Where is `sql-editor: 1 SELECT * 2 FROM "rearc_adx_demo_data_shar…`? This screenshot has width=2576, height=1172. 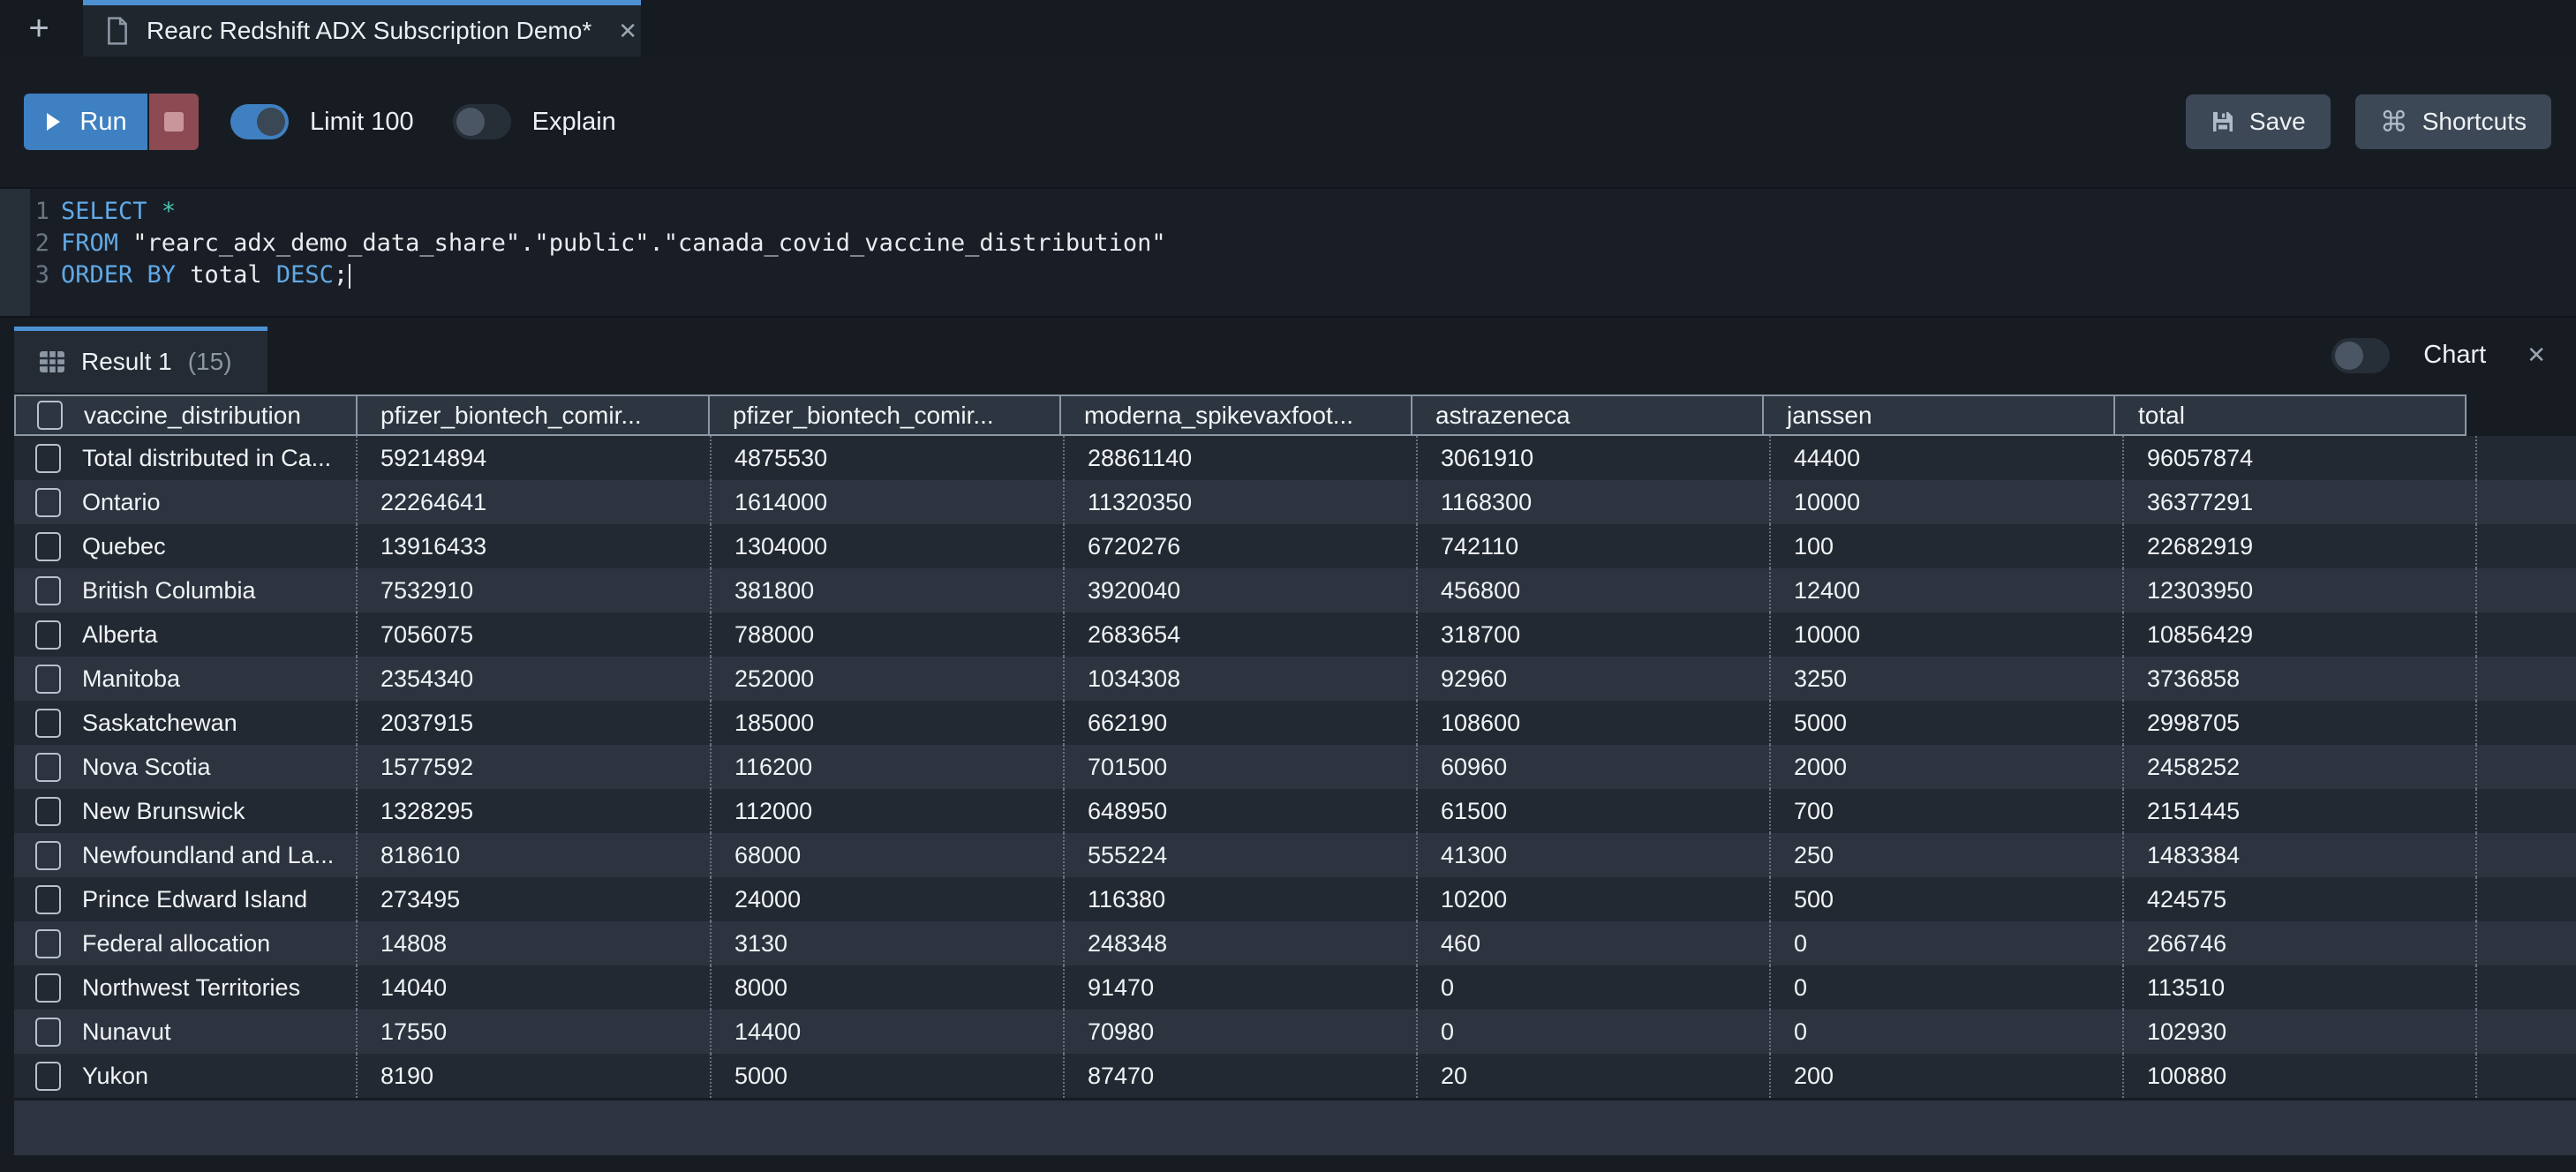
sql-editor: 1 SELECT * 2 FROM "rearc_adx_demo_data_shar… is located at coordinates (1288, 252).